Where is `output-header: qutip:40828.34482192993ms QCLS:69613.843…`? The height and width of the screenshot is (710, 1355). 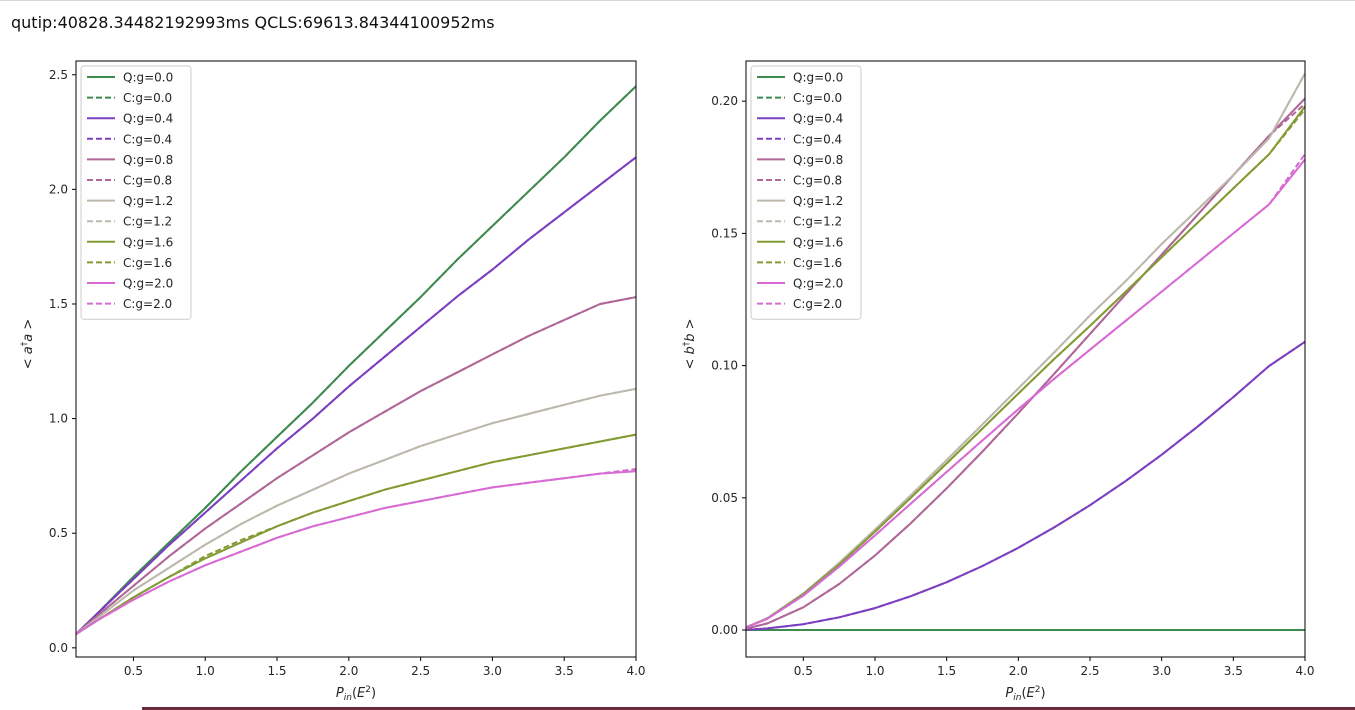
output-header: qutip:40828.34482192993ms QCLS:69613.843… is located at coordinates (677, 24).